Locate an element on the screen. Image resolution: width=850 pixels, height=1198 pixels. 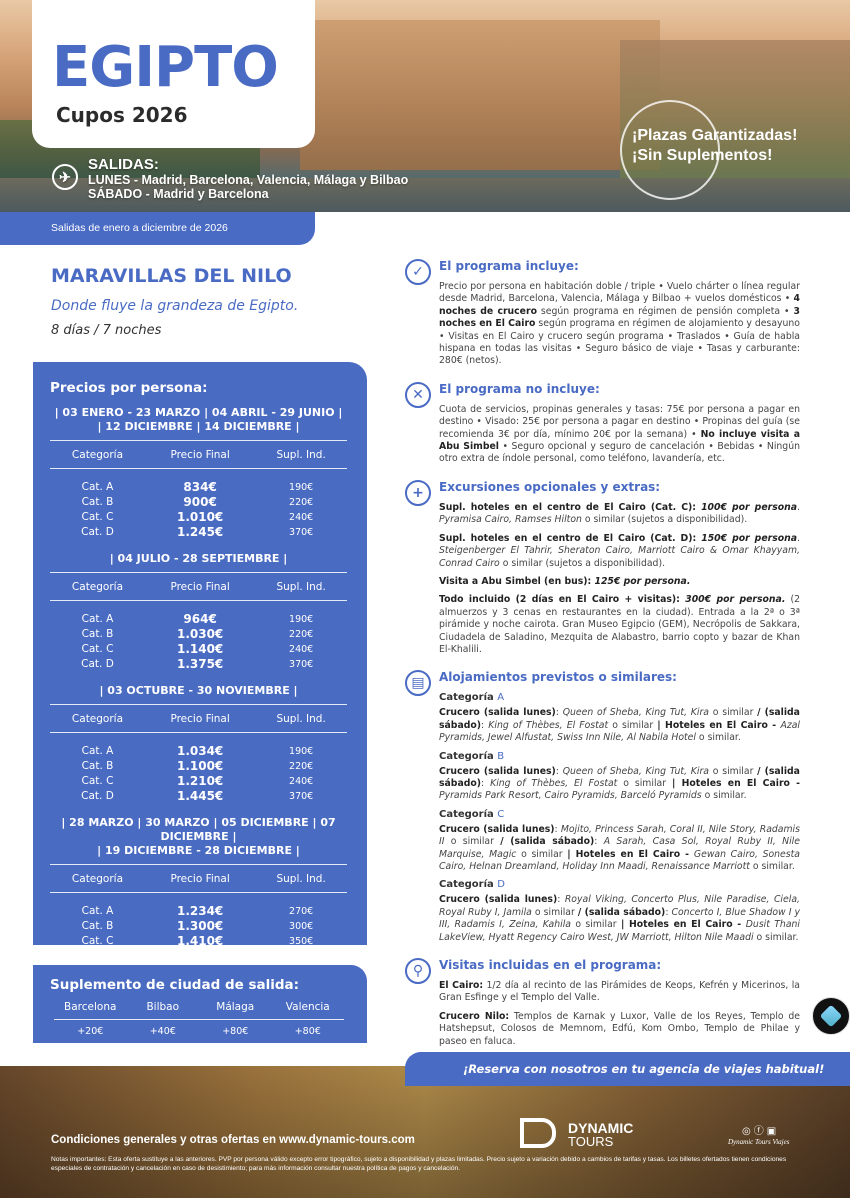
price-cell: 964€ is located at coordinates (200, 619).